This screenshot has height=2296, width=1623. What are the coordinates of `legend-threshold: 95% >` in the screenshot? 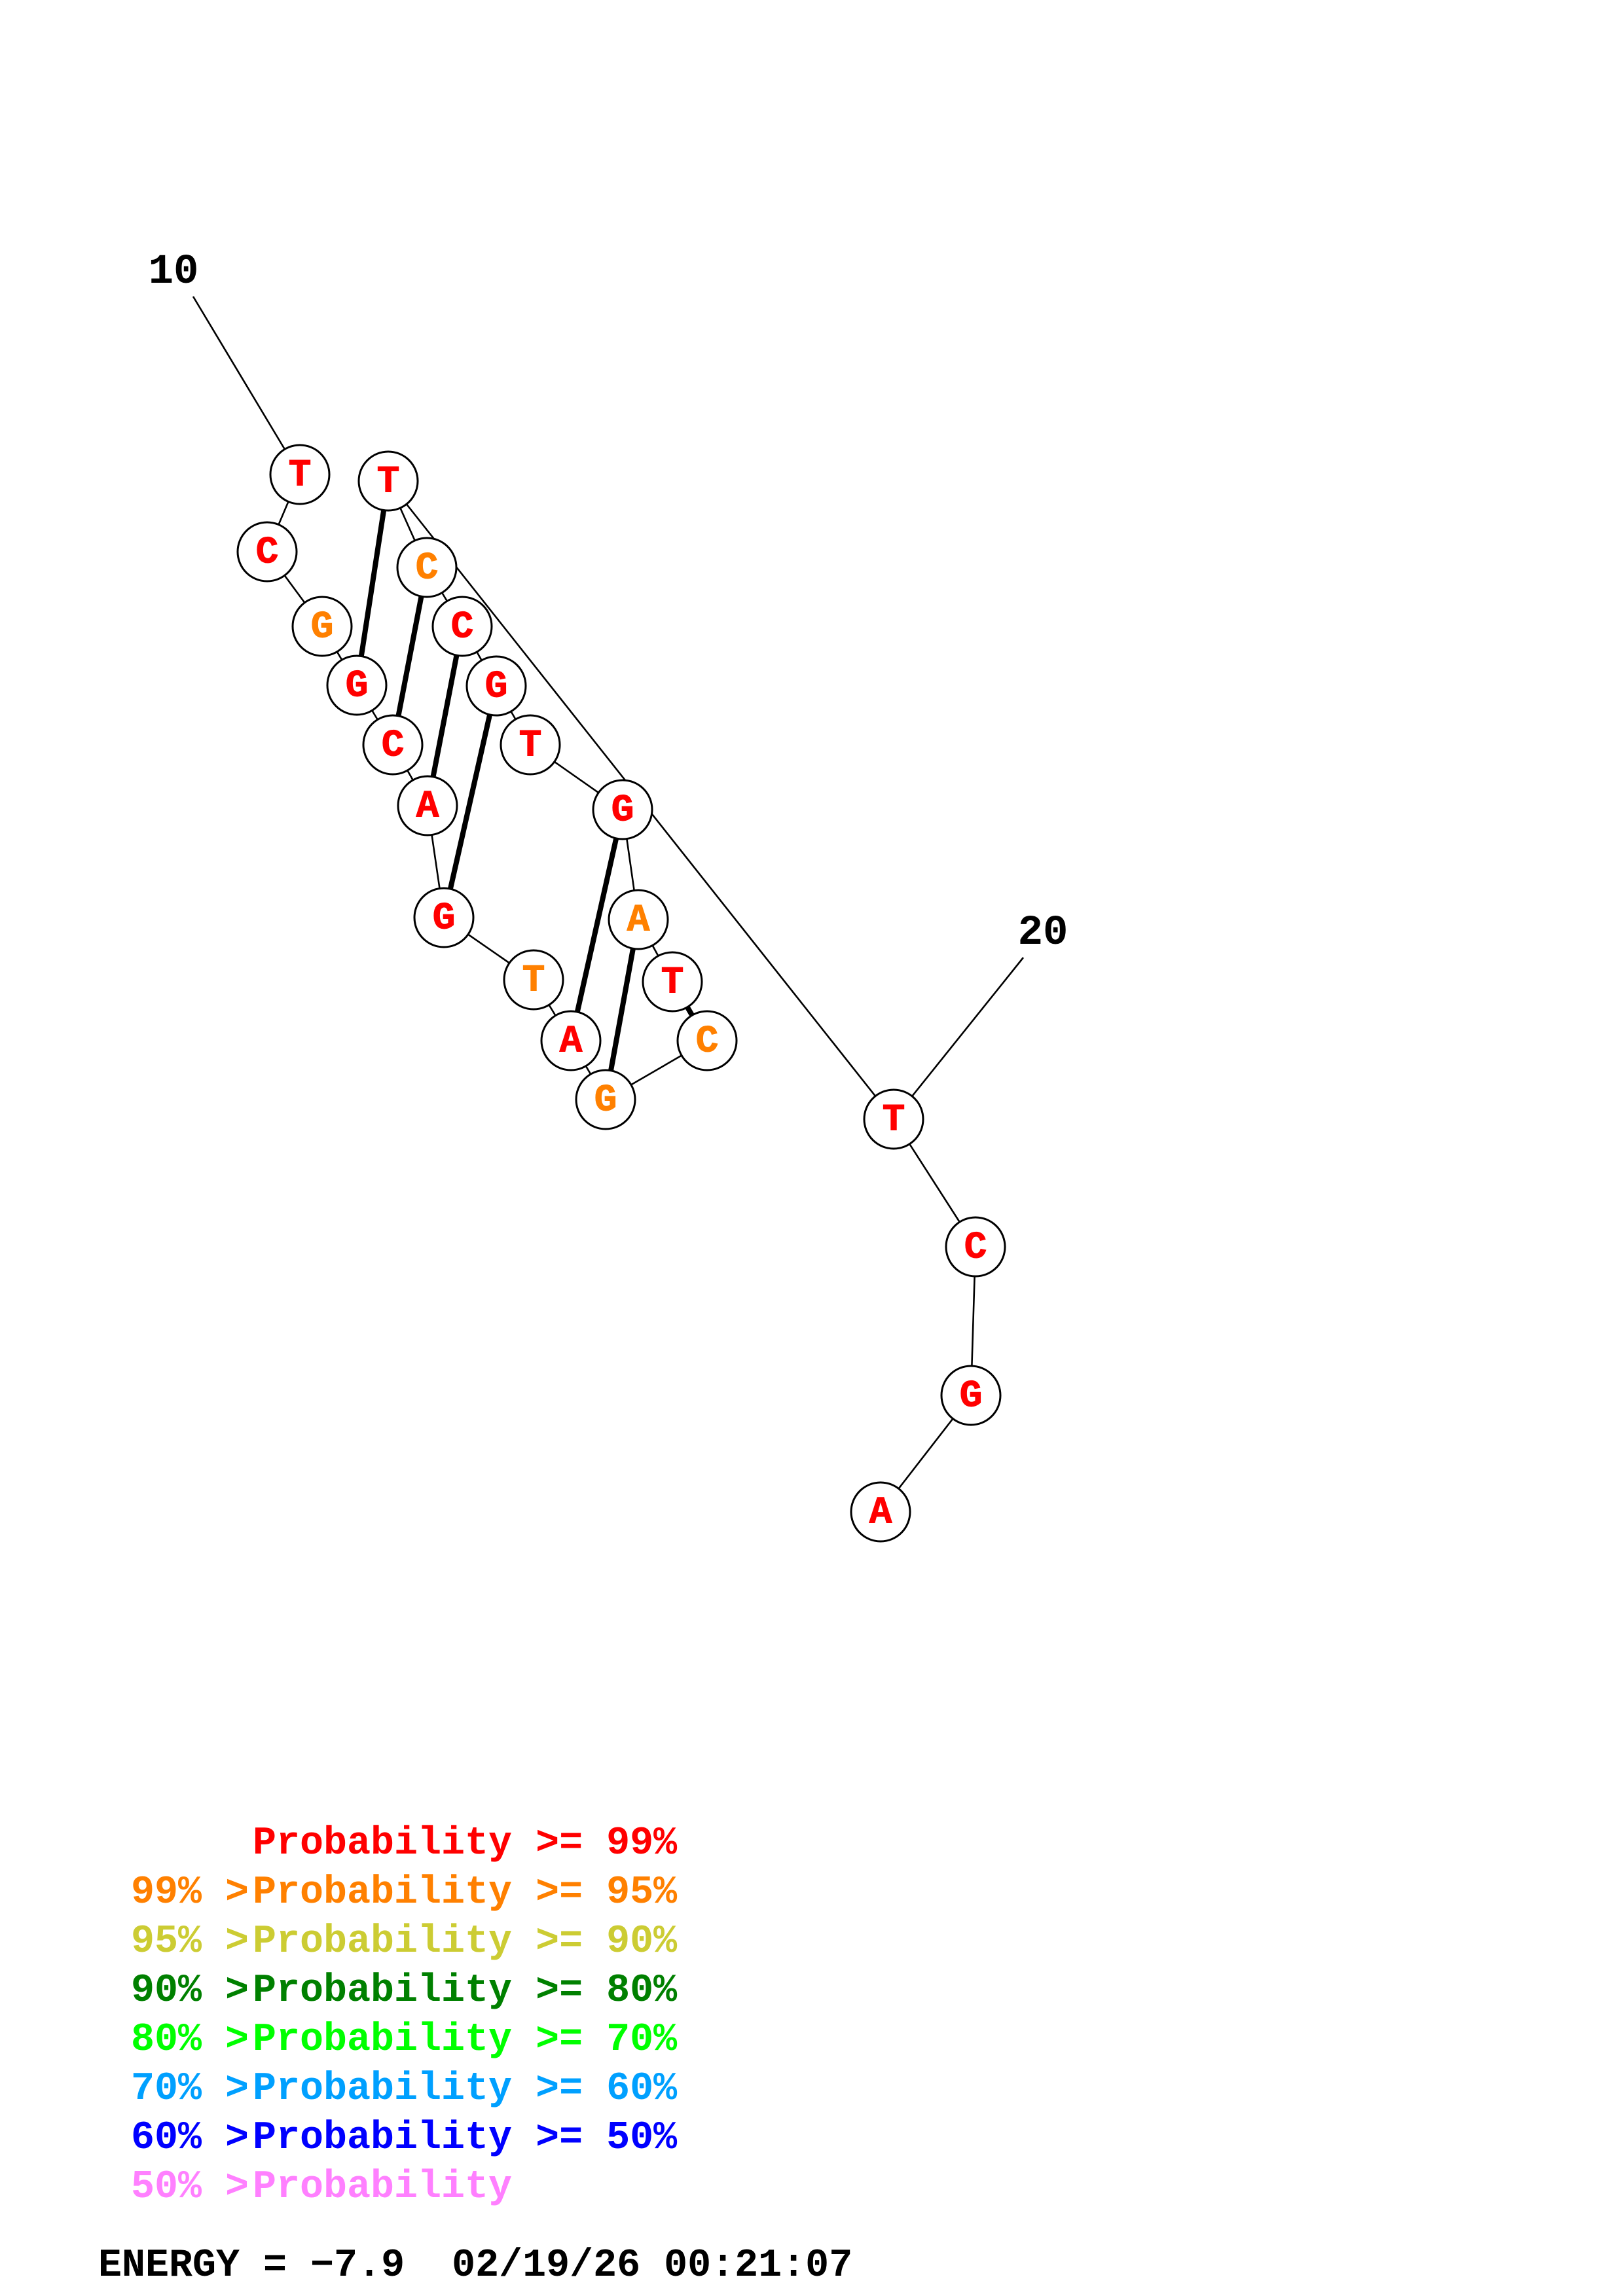 It's located at (189, 1942).